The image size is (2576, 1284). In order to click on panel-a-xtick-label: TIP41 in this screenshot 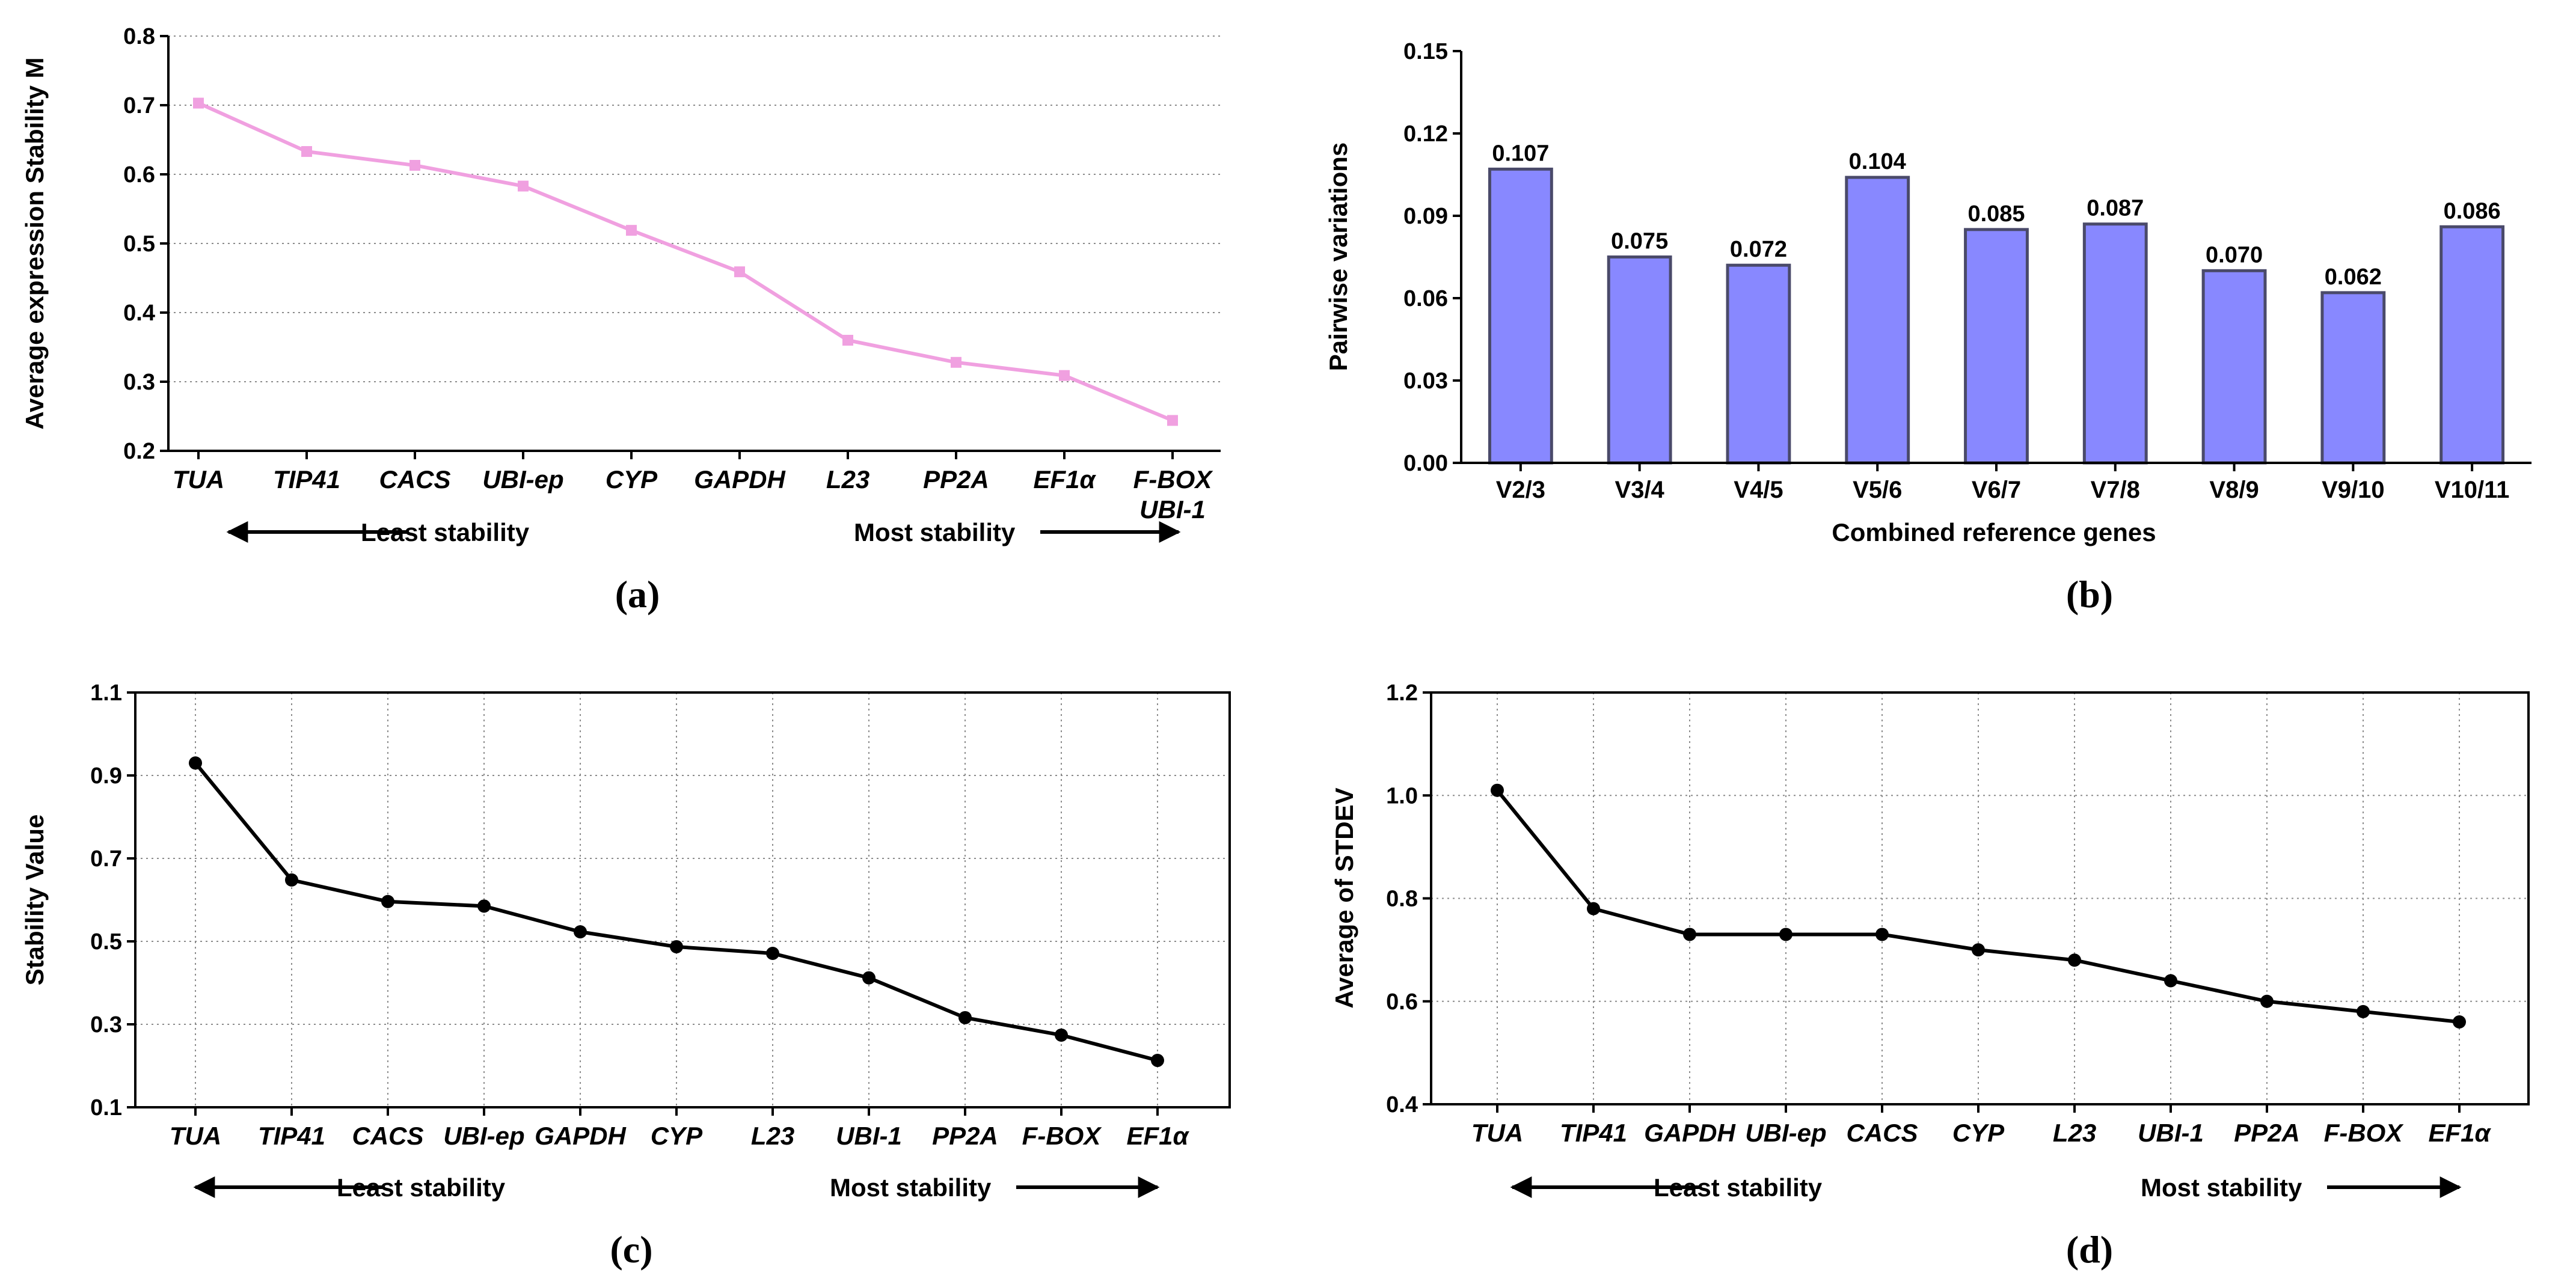, I will do `click(306, 480)`.